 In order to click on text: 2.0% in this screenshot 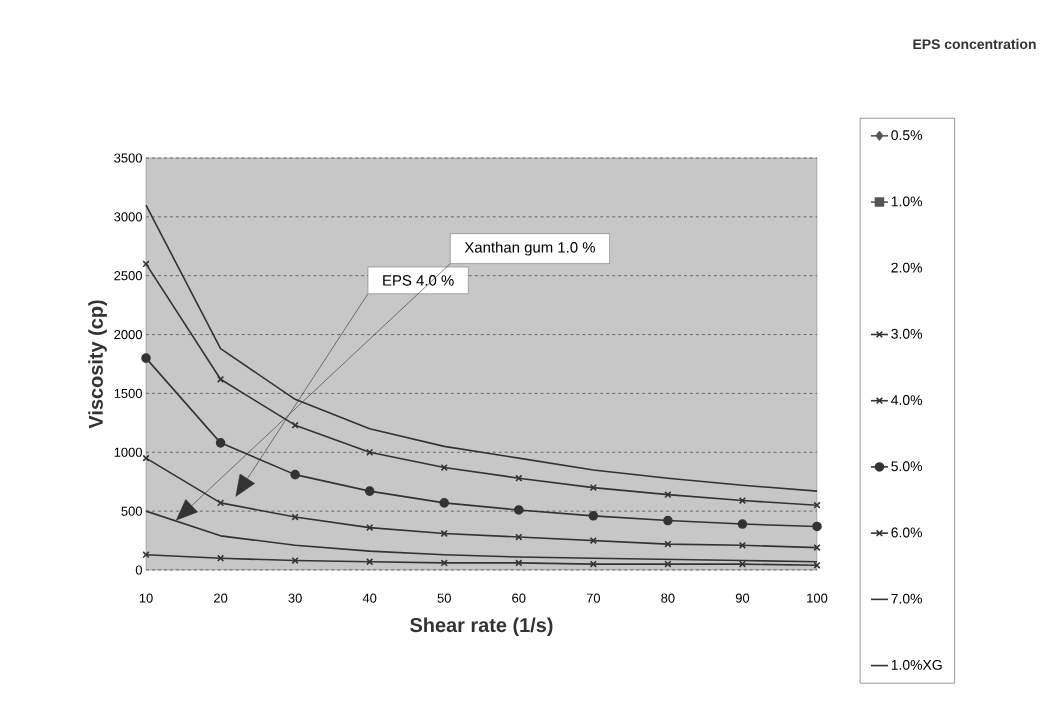, I will do `click(907, 267)`.